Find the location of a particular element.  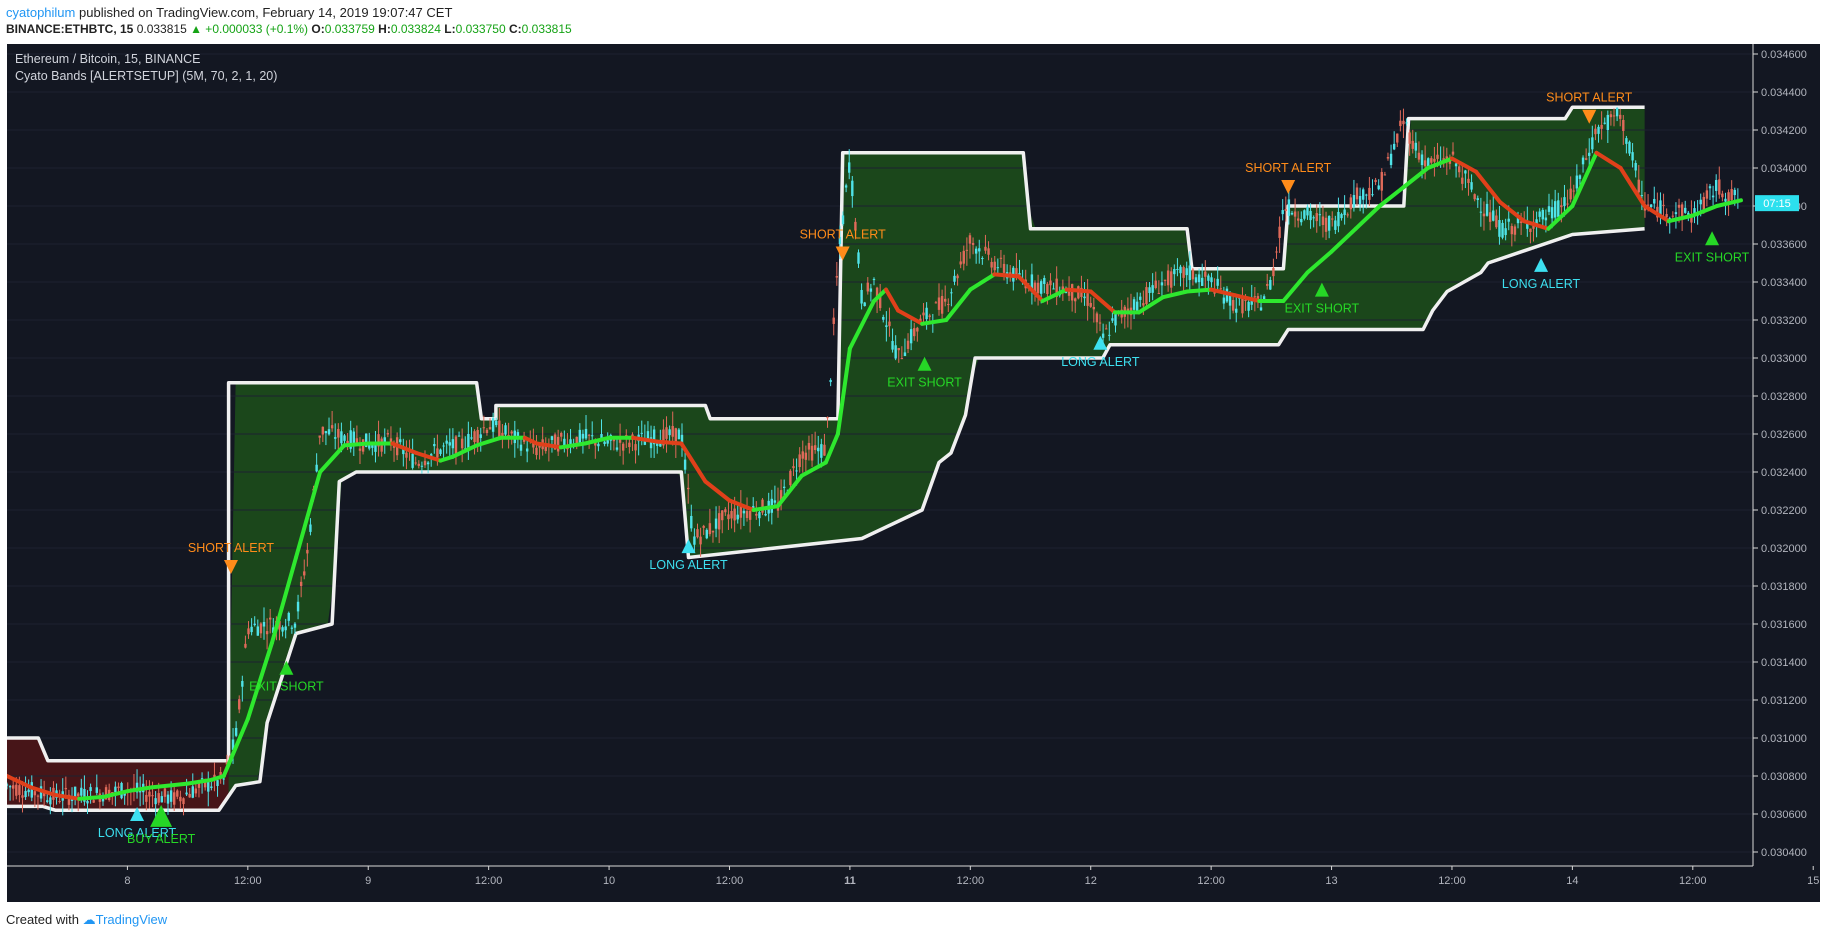

tradingview-link: TradingView is located at coordinates (131, 919).